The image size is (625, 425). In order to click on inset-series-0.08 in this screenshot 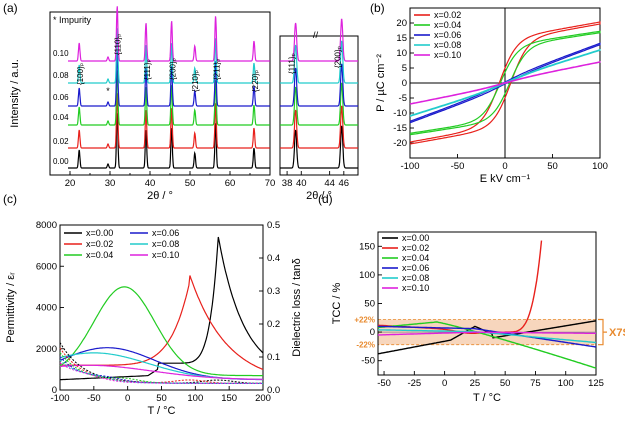, I will do `click(319, 62)`.